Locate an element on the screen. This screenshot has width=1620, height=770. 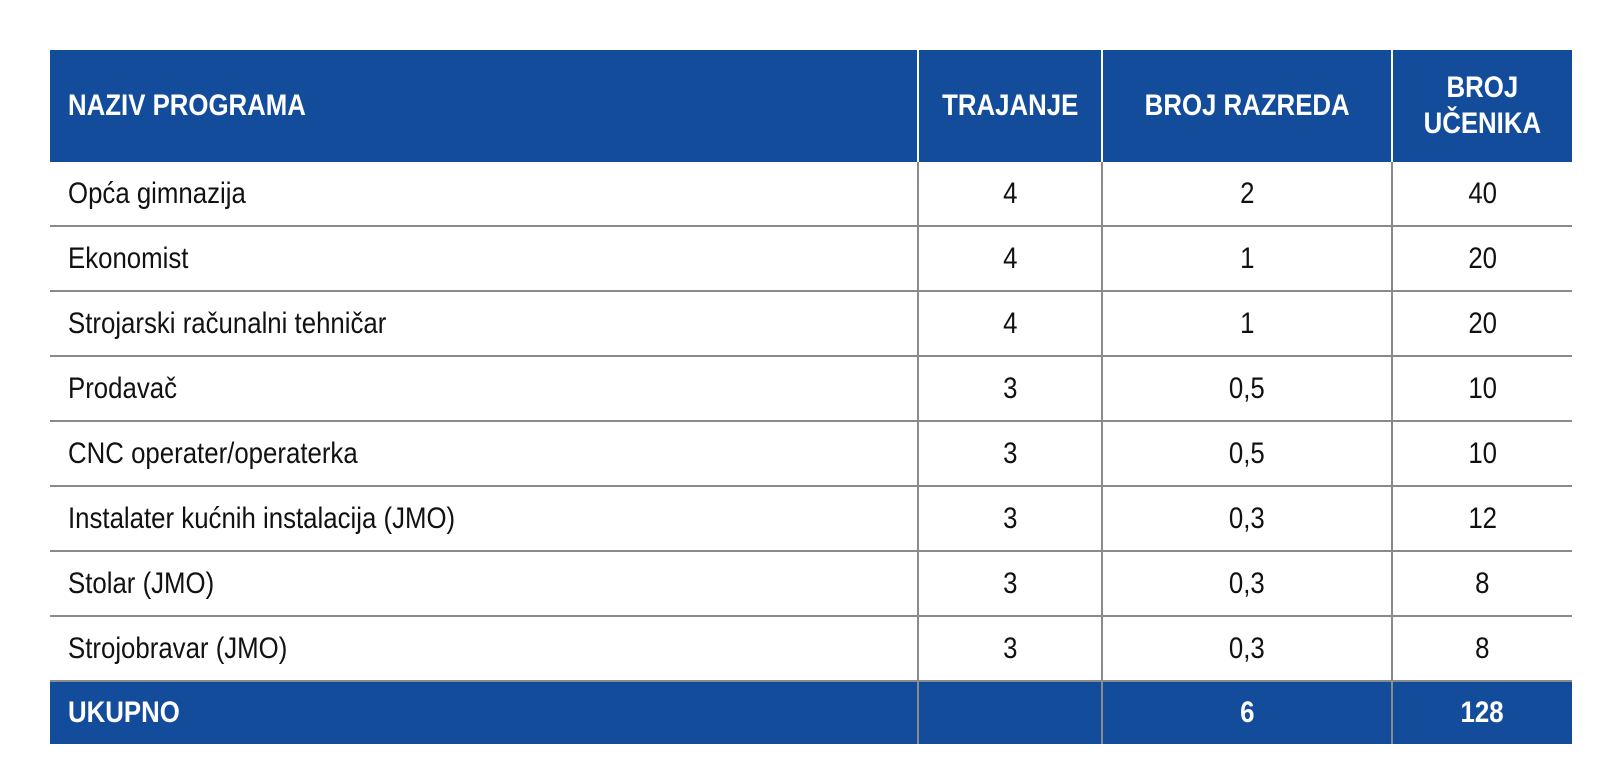
cell-naziv-programa: Ekonomist is located at coordinates (484, 259).